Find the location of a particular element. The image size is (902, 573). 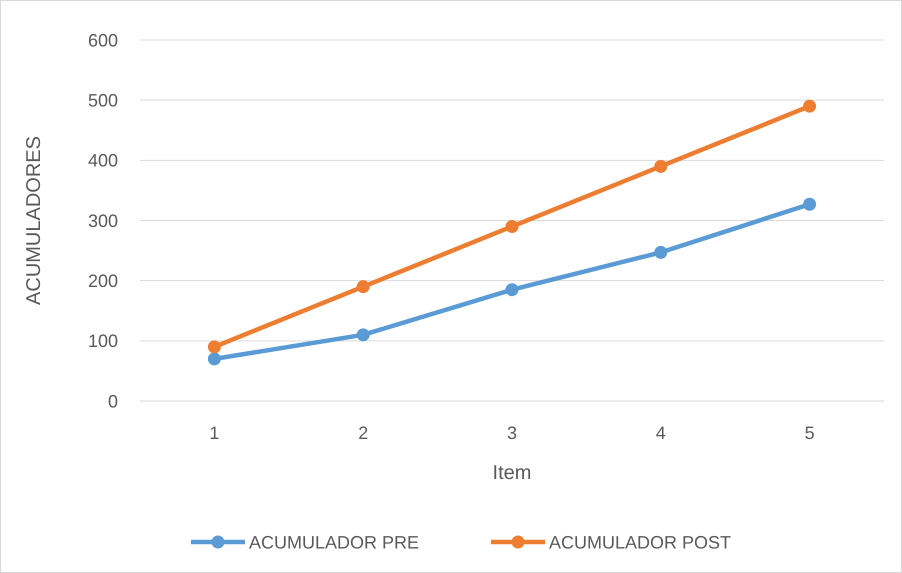

y-tick-label: 200 is located at coordinates (103, 280).